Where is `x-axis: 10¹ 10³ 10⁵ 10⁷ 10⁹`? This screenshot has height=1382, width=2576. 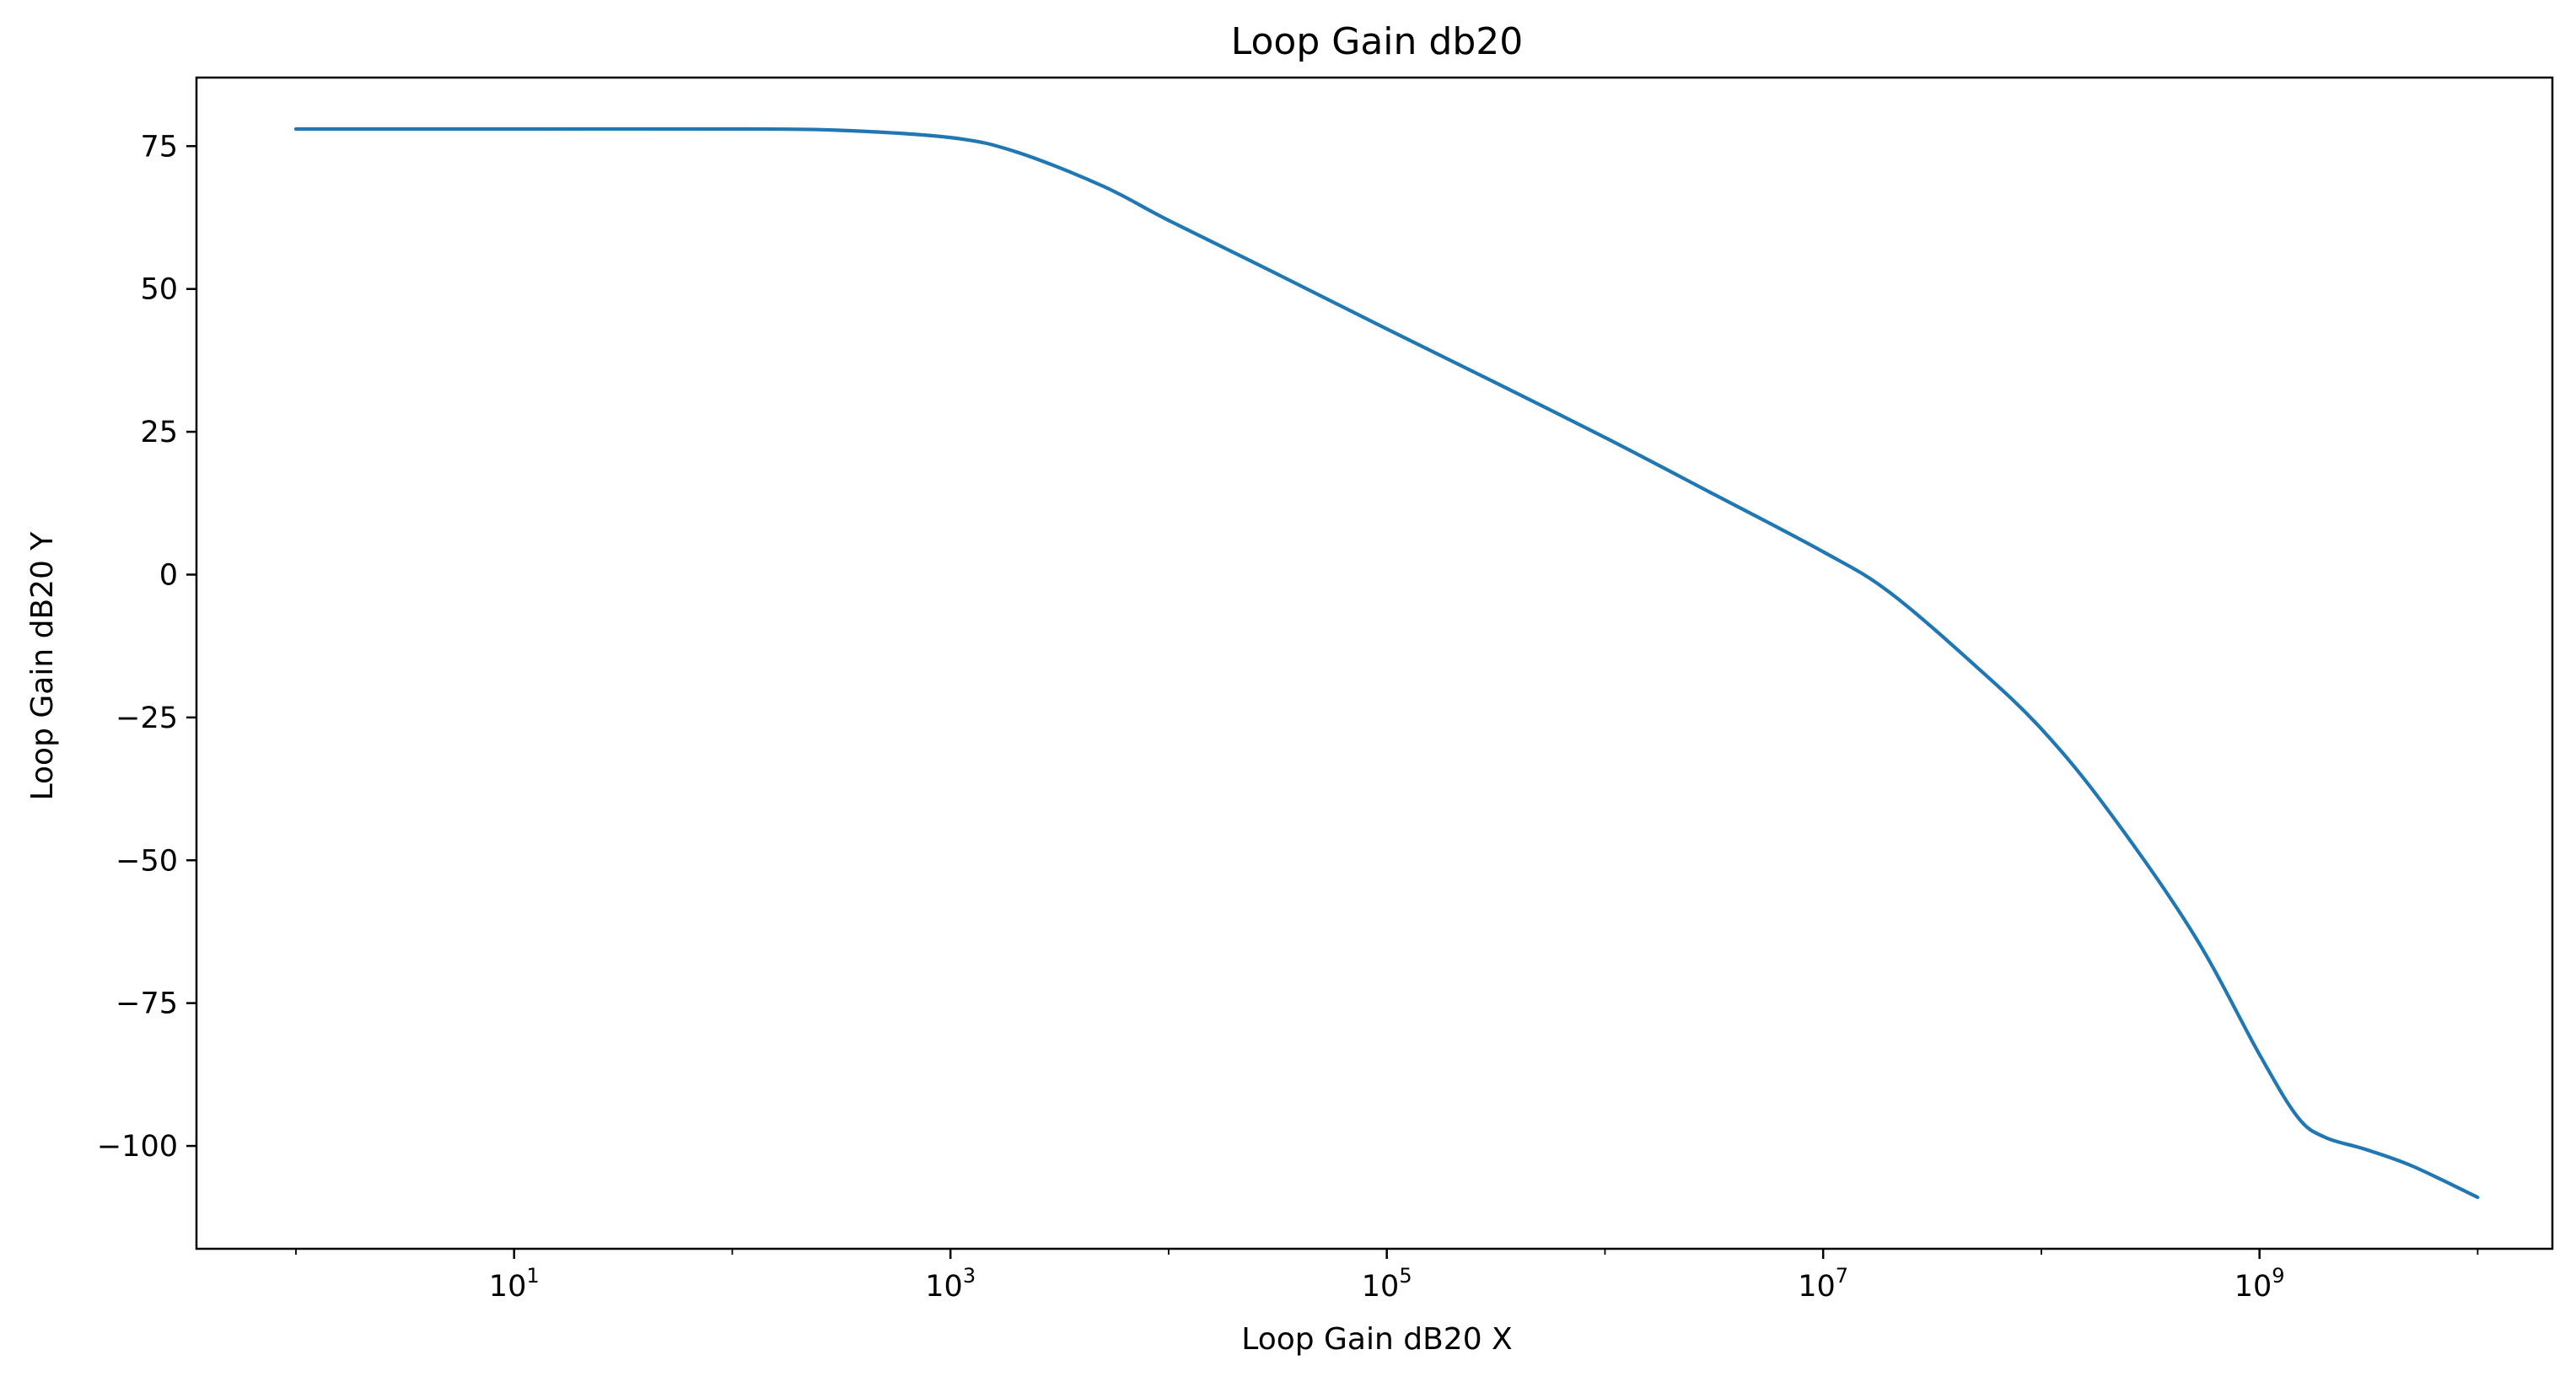 x-axis: 10¹ 10³ 10⁵ 10⁷ 10⁹ is located at coordinates (1387, 1276).